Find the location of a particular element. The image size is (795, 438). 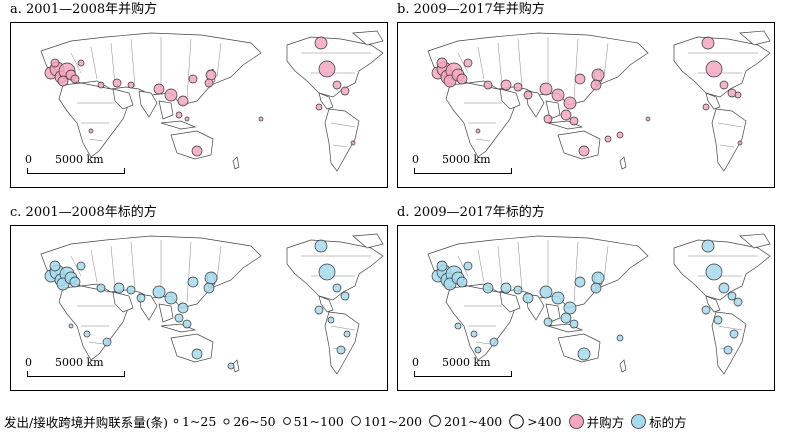

legend-class-2: 26~50 is located at coordinates (249, 421).